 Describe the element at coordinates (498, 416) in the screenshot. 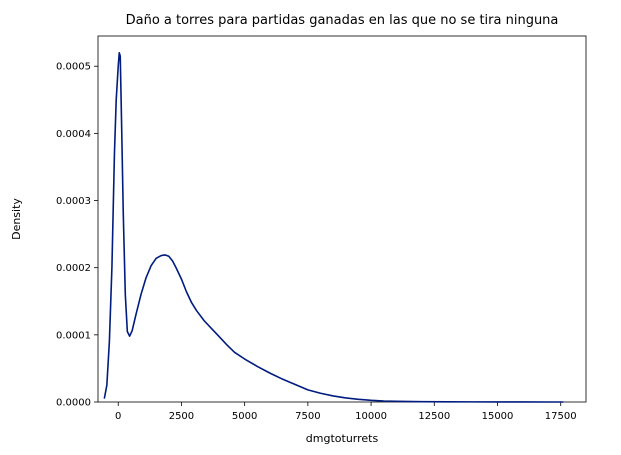

I see `x-tick-label: 15000` at that location.